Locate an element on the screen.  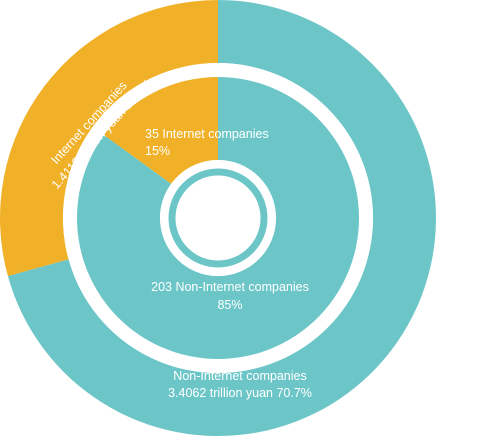
center-ring is located at coordinates (218, 218).